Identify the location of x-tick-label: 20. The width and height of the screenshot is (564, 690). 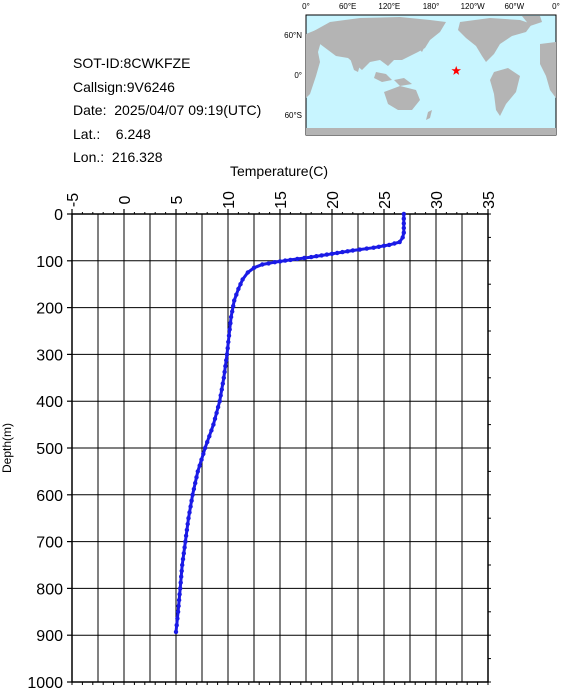
(333, 200).